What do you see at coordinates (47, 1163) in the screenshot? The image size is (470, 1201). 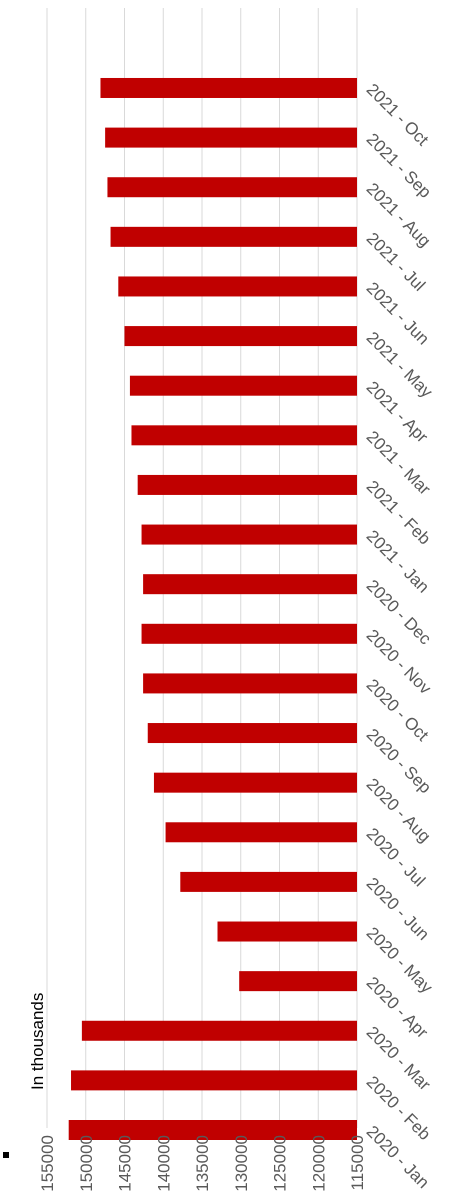 I see `value-tick-label: 155000` at bounding box center [47, 1163].